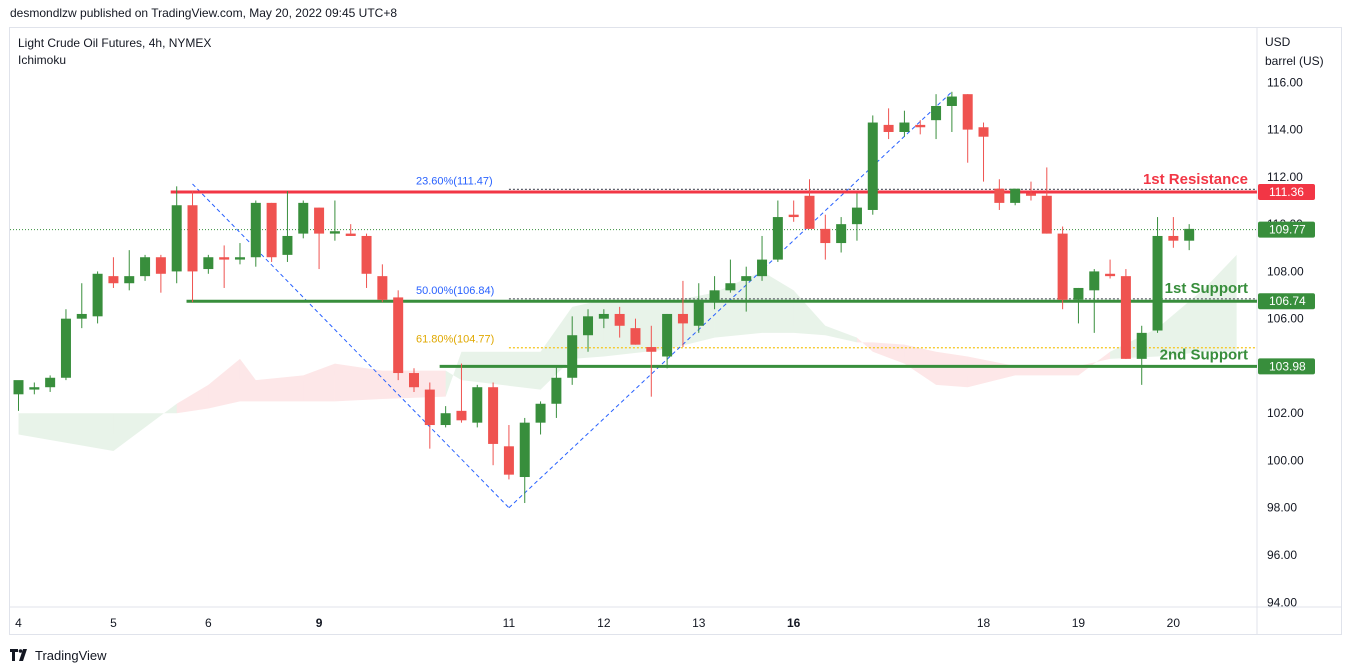 This screenshot has width=1353, height=671. I want to click on price-tick-label: 100.00, so click(1285, 460).